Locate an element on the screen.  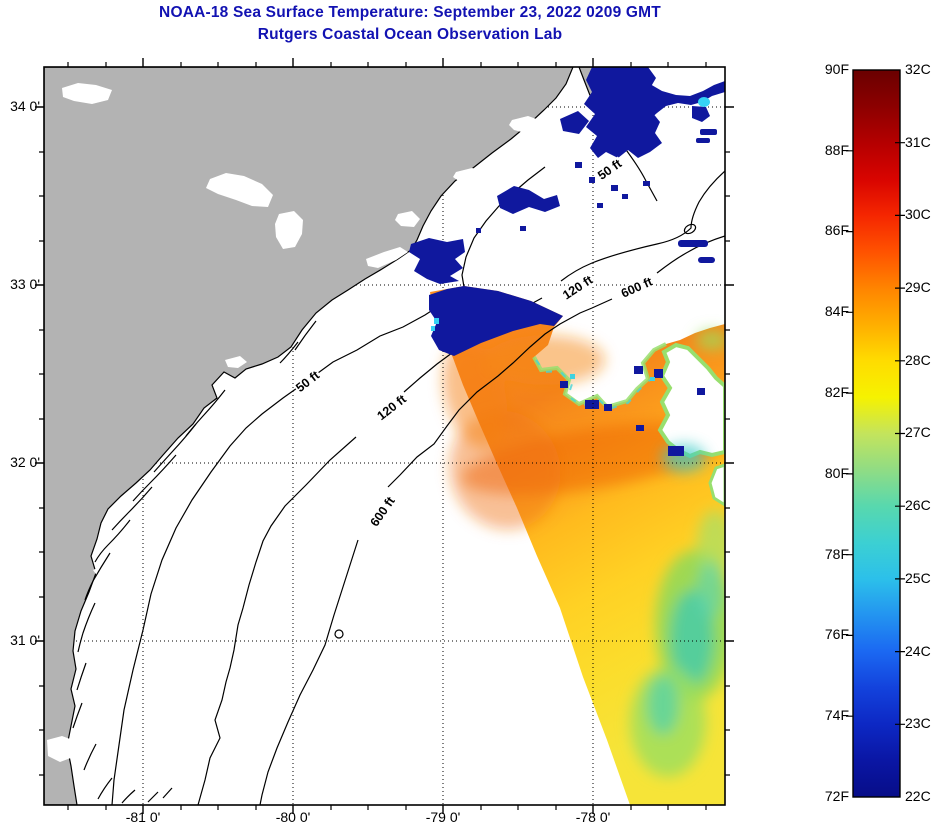
cb-label-76f: 76F is located at coordinates (836, 634).